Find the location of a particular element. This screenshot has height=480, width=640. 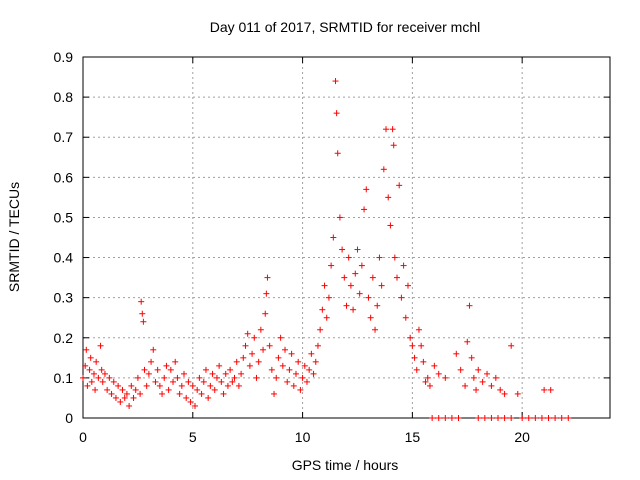

y-tick-label: 0.8 is located at coordinates (64, 97).